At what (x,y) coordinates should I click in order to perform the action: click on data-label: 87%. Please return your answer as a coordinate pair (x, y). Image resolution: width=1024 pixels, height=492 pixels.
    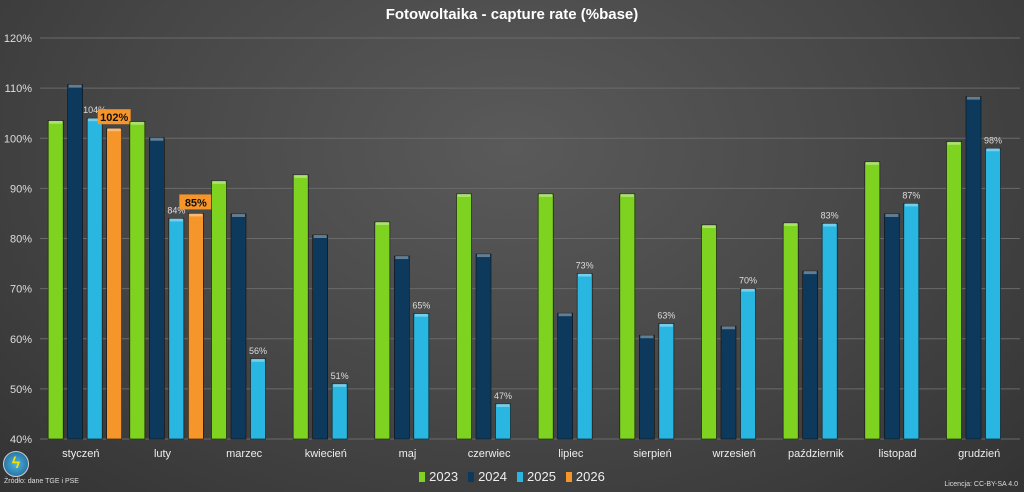
    Looking at the image, I should click on (911, 195).